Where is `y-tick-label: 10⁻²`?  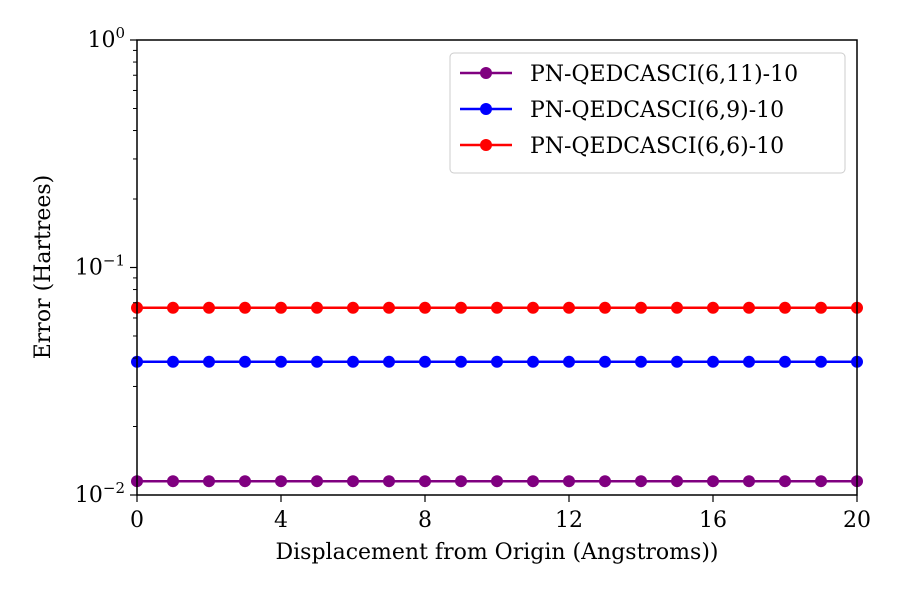
y-tick-label: 10⁻² is located at coordinates (100, 493).